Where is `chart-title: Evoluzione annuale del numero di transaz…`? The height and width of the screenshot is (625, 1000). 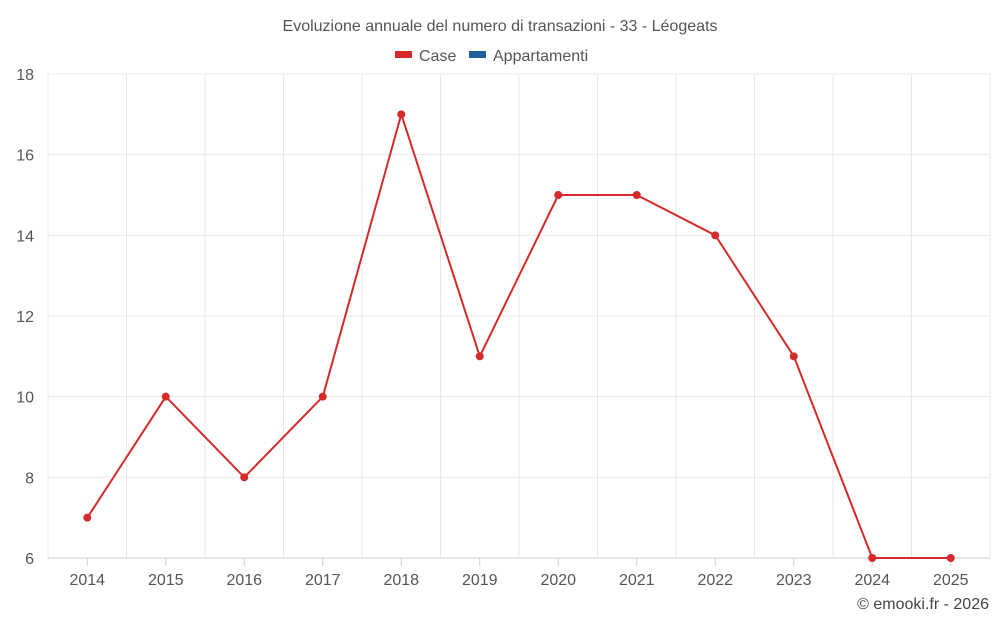 chart-title: Evoluzione annuale del numero di transaz… is located at coordinates (500, 26).